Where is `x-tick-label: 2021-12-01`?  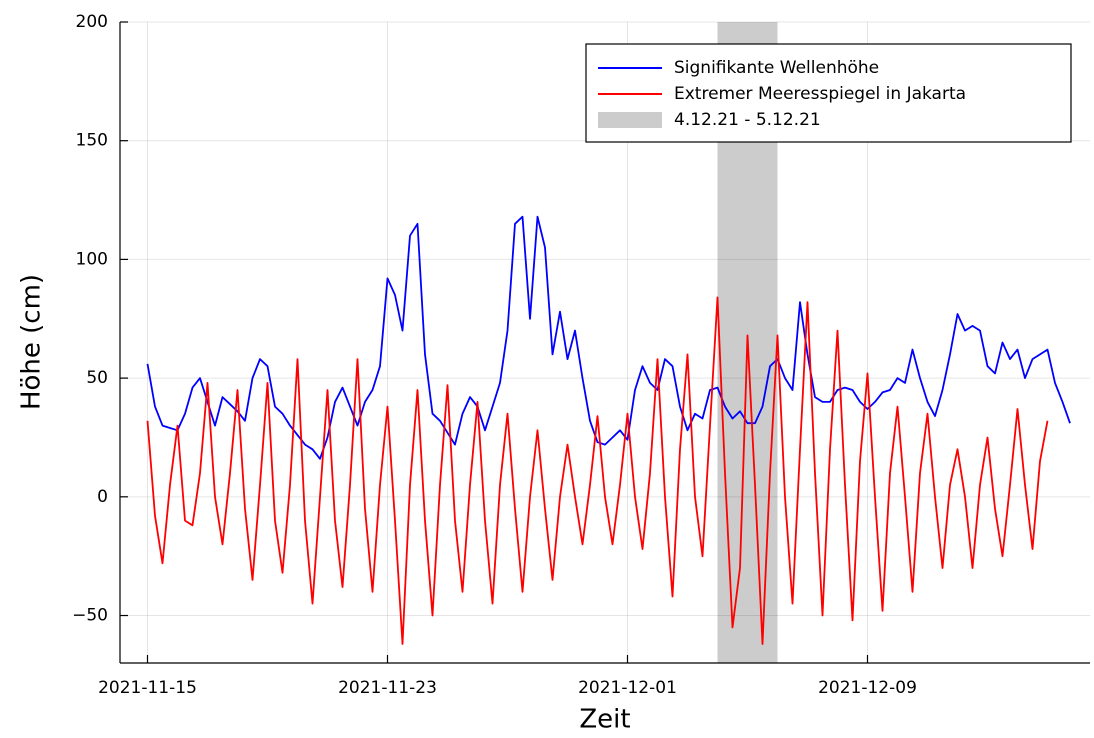
x-tick-label: 2021-12-01 is located at coordinates (627, 688).